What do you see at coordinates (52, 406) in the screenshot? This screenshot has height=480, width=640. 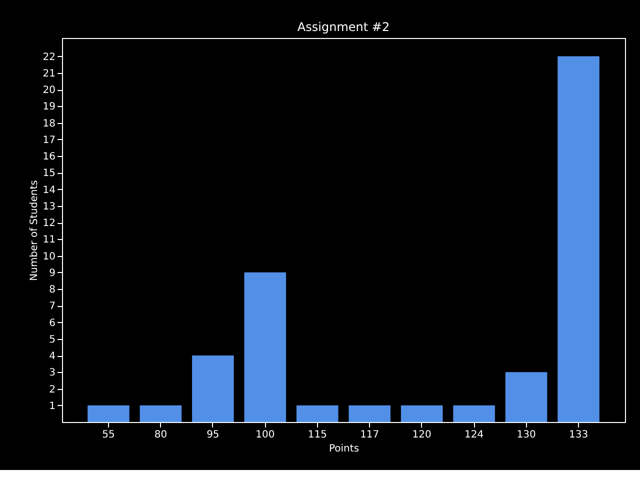 I see `y-tick-label: 1` at bounding box center [52, 406].